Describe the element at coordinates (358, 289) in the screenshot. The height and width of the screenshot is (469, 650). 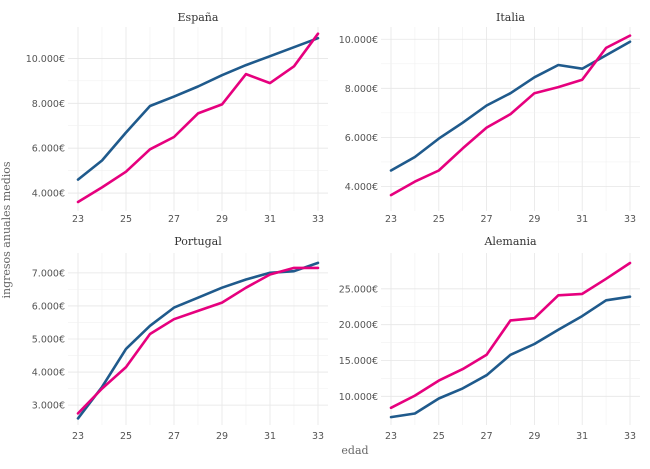
I see `y-tick-label: 25.000€` at that location.